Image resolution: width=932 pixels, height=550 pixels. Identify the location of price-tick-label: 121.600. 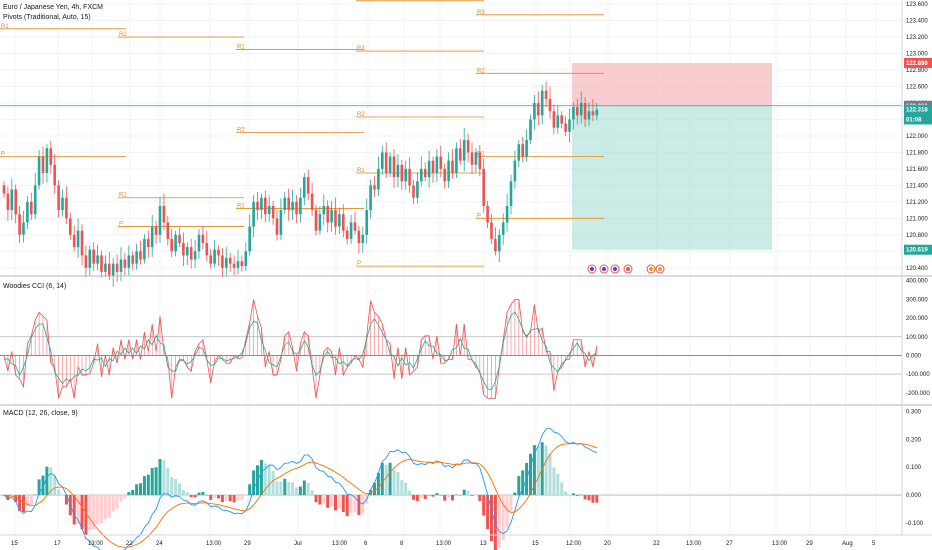
(917, 170).